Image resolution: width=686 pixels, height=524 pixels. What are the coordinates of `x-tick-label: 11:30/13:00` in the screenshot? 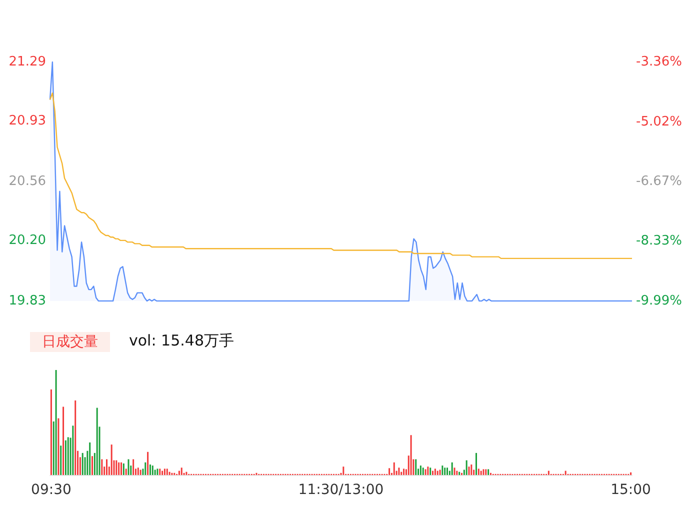 It's located at (341, 490).